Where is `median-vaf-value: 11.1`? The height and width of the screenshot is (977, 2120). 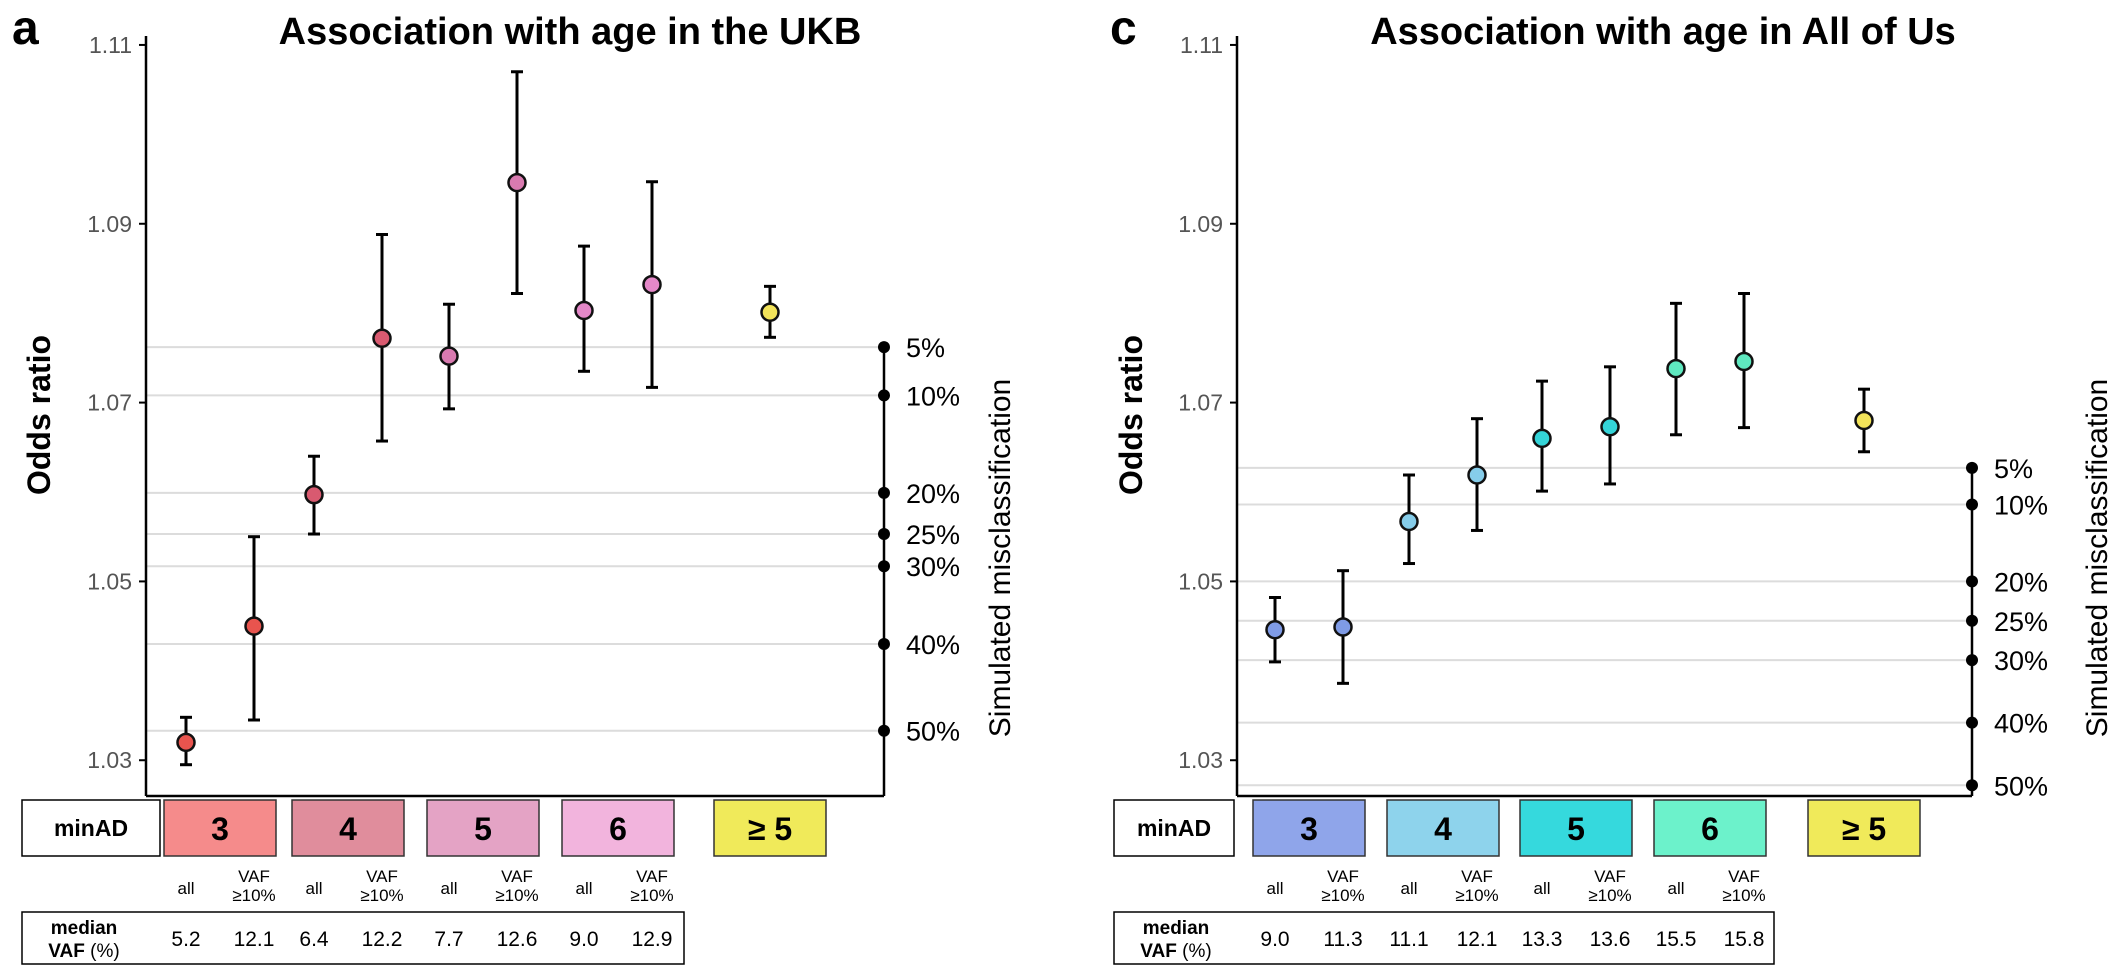
median-vaf-value: 11.1 is located at coordinates (1408, 939).